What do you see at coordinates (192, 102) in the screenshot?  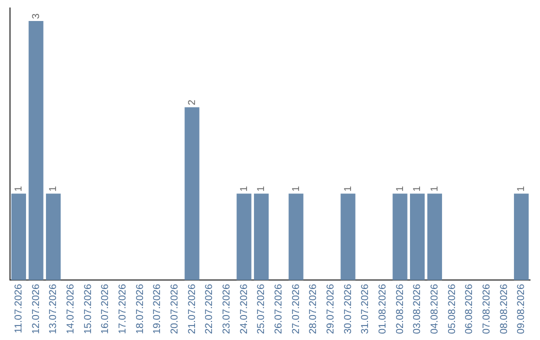 I see `data-label: 2` at bounding box center [192, 102].